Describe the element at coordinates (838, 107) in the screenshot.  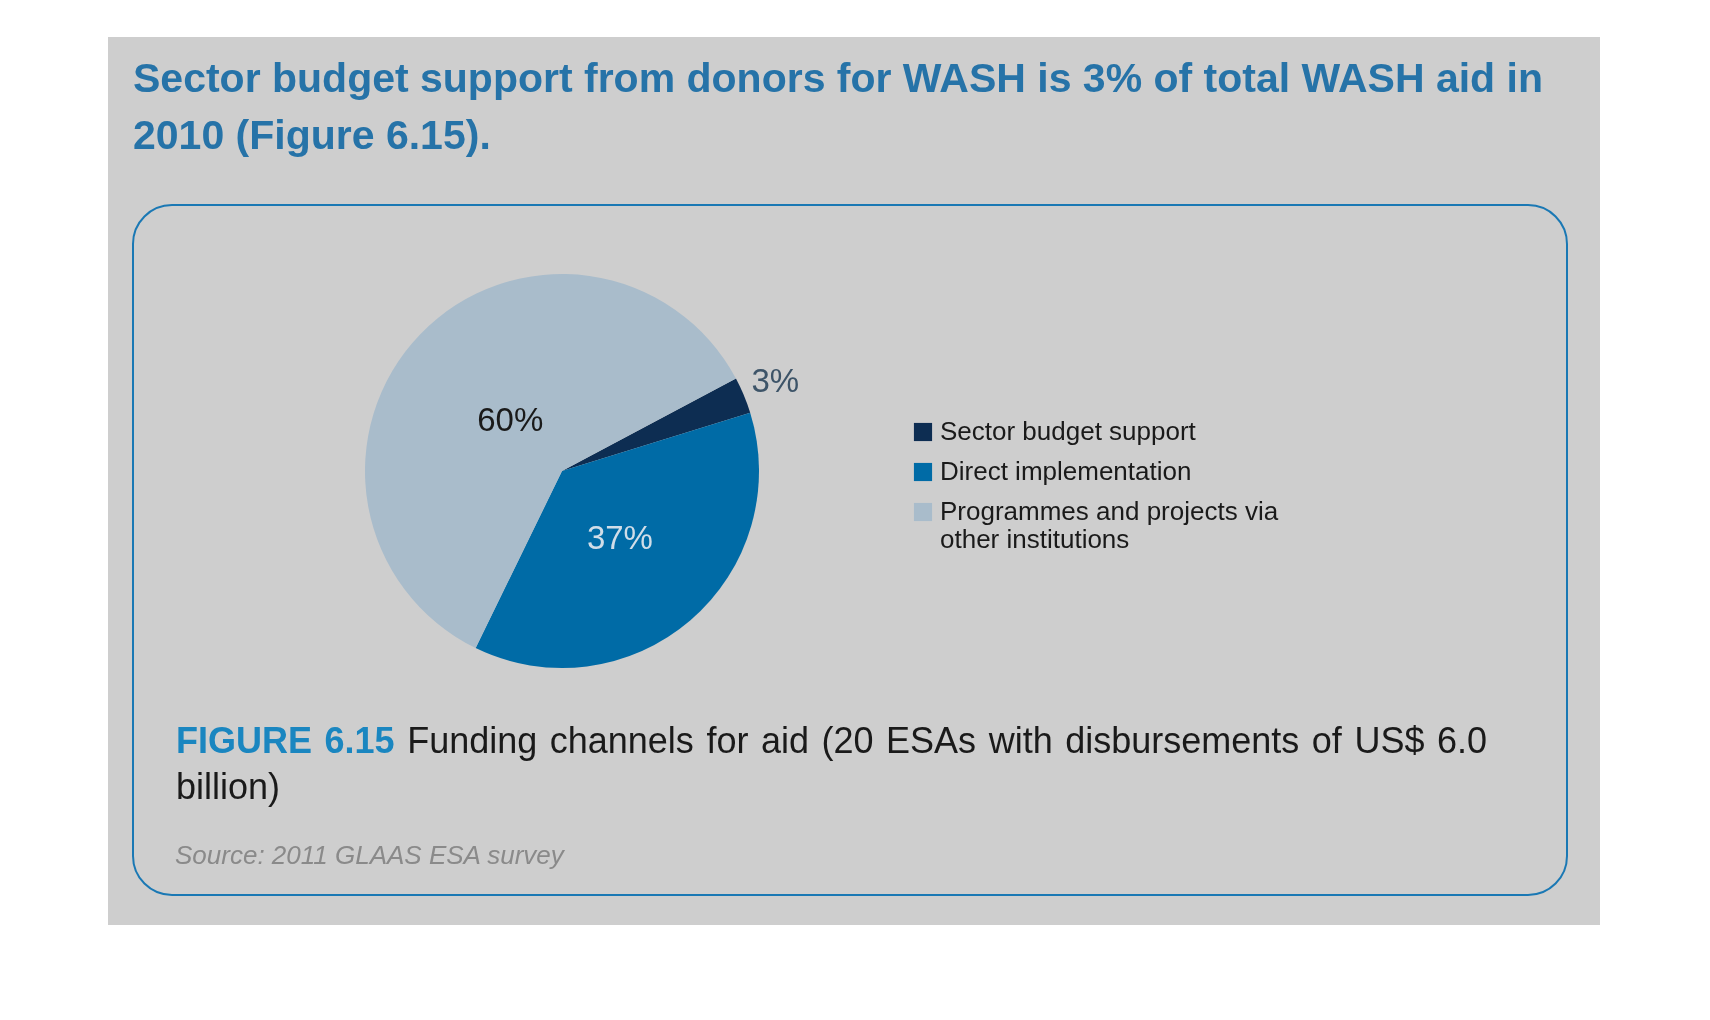
I see `chart-title: Sector budget support from donors for WASH is 3% of total WASH aid in 2010 (Figure 6.15).` at that location.